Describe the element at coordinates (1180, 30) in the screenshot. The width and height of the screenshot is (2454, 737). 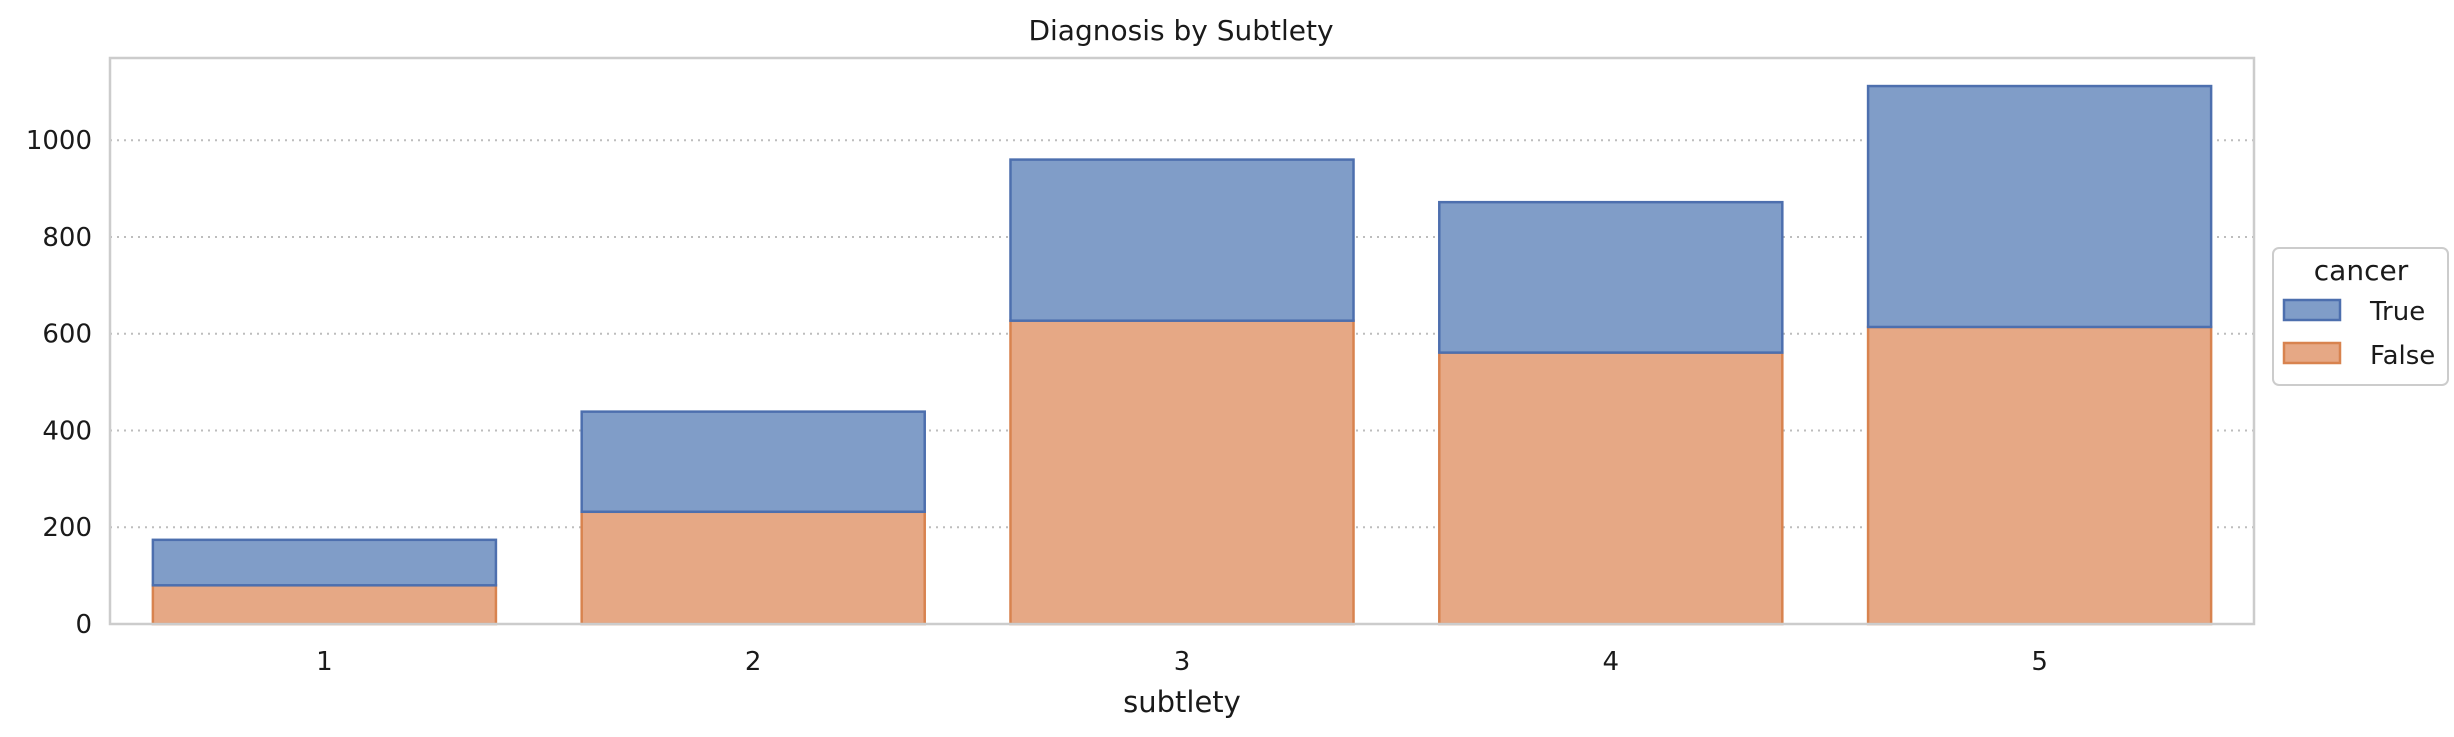
I see `chart-title: Diagnosis by Subtlety` at that location.